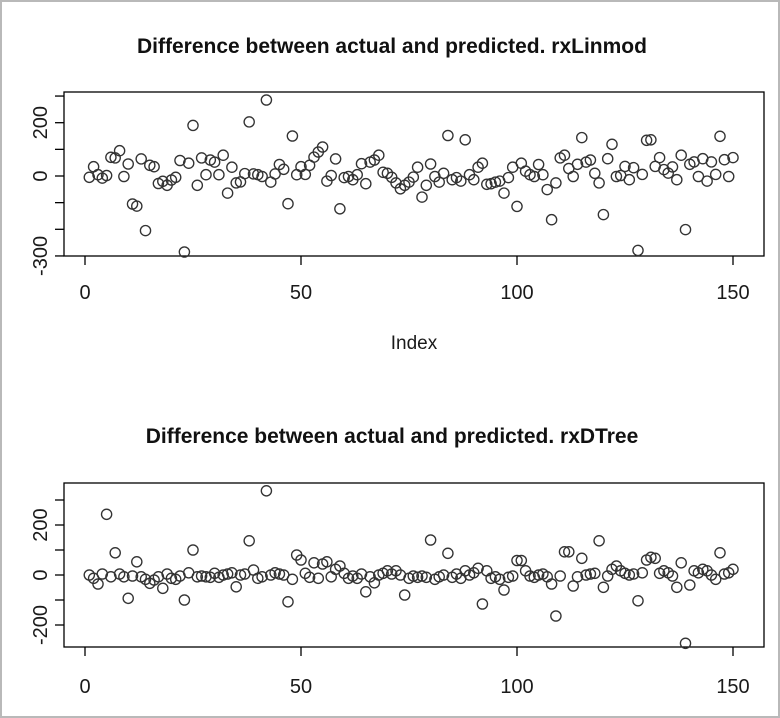 The height and width of the screenshot is (718, 780). What do you see at coordinates (732, 293) in the screenshot?
I see `x-tick-label: 150` at bounding box center [732, 293].